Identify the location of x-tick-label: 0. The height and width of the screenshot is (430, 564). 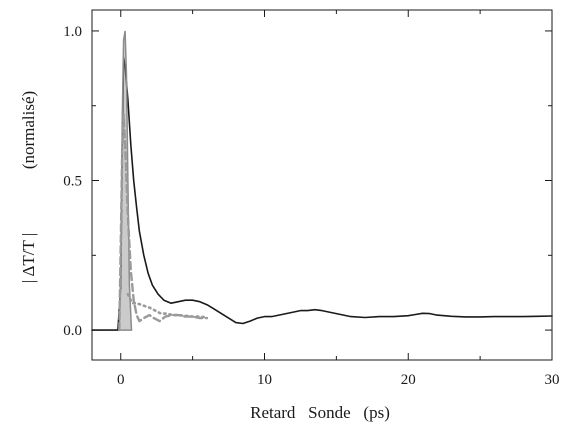
(121, 380).